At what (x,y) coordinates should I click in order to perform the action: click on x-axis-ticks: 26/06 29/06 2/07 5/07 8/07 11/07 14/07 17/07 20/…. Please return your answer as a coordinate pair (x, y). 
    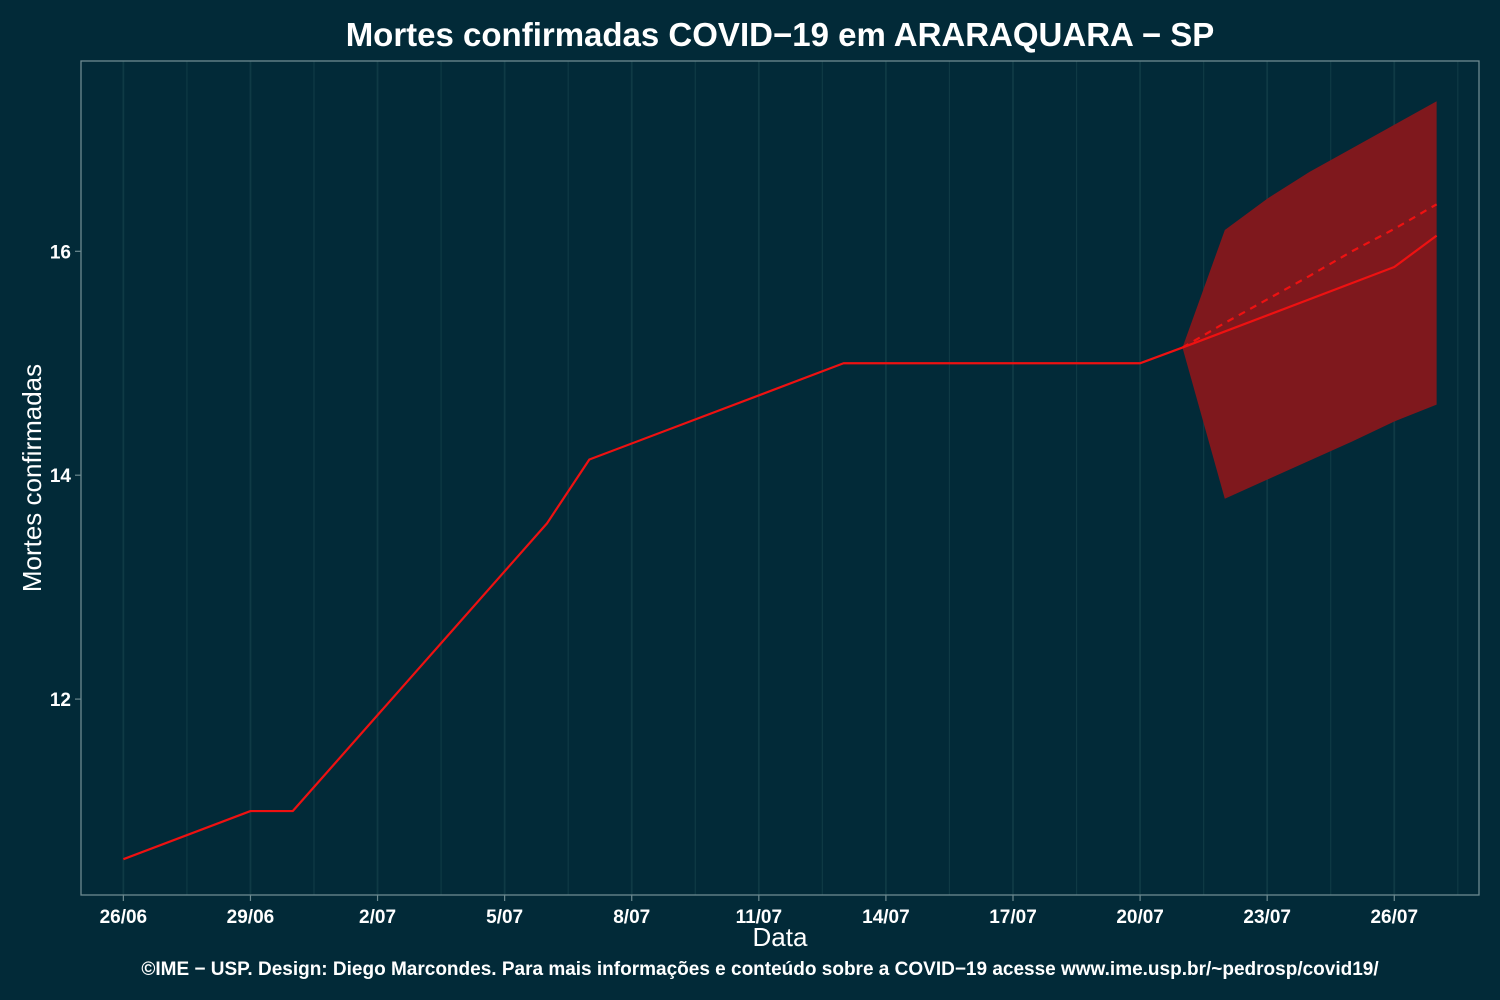
    Looking at the image, I should click on (759, 911).